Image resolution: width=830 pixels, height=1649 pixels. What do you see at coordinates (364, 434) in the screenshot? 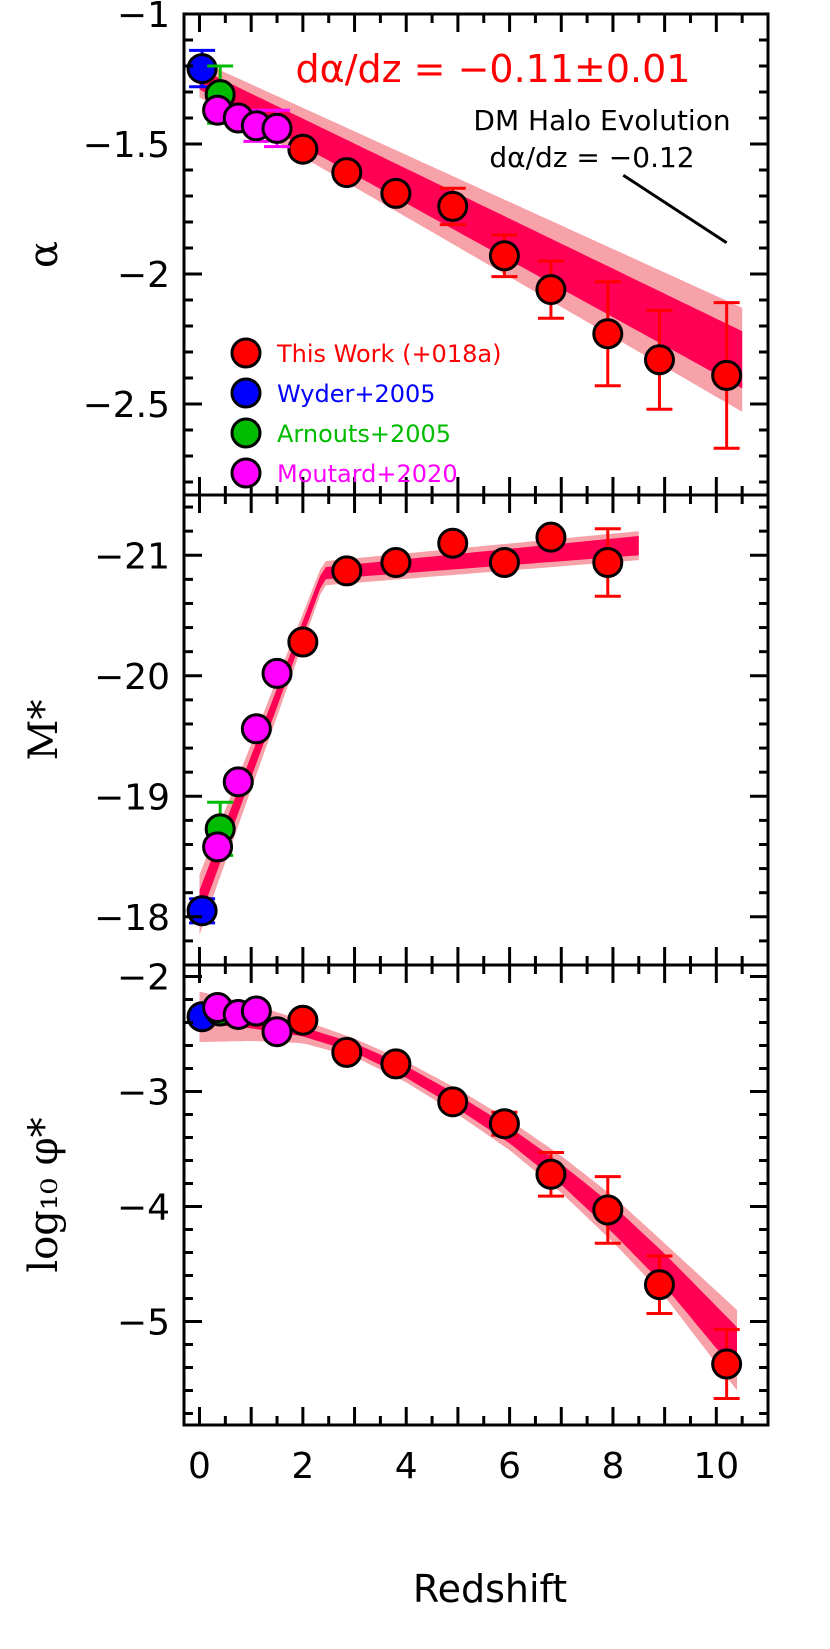
I see `legend-label-arnouts: Arnouts+2005` at bounding box center [364, 434].